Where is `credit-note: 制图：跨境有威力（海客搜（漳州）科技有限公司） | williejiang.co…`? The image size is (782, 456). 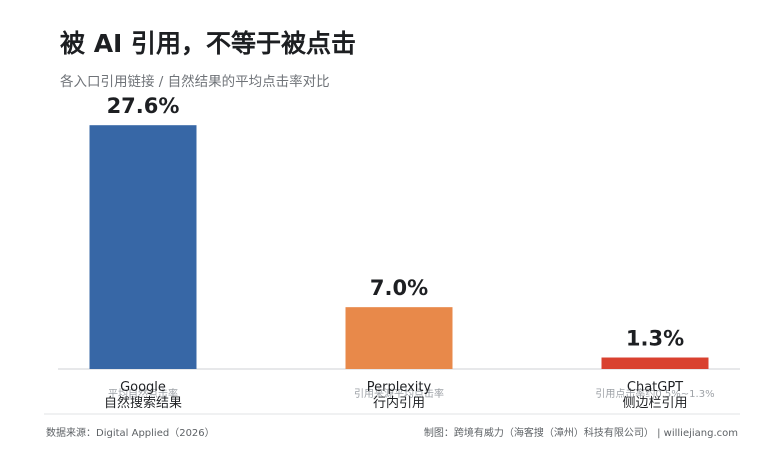 credit-note: 制图：跨境有威力（海客搜（漳州）科技有限公司） | williejiang.co… is located at coordinates (580, 433).